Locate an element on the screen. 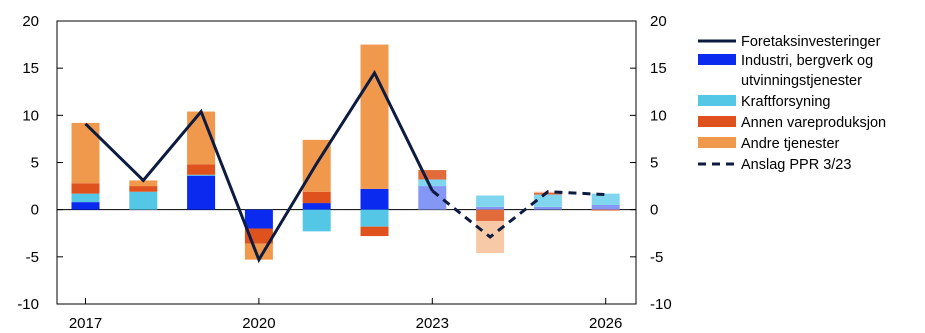  bar-annen-vareproduksjon-2017 is located at coordinates (85, 188).